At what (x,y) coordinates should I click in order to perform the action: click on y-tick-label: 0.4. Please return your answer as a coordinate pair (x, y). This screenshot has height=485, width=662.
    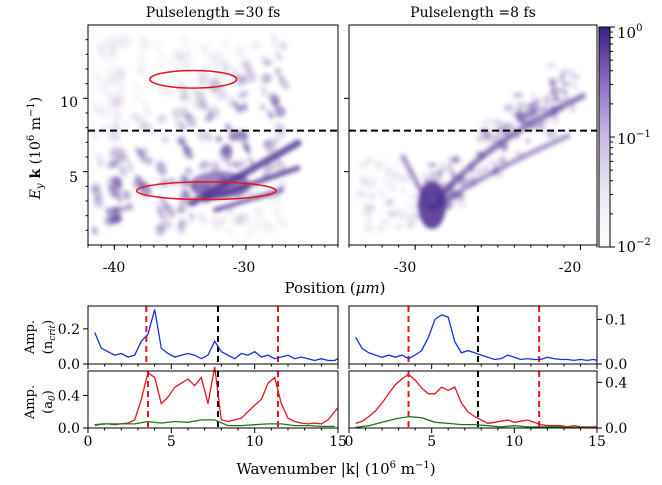
    Looking at the image, I should click on (69, 396).